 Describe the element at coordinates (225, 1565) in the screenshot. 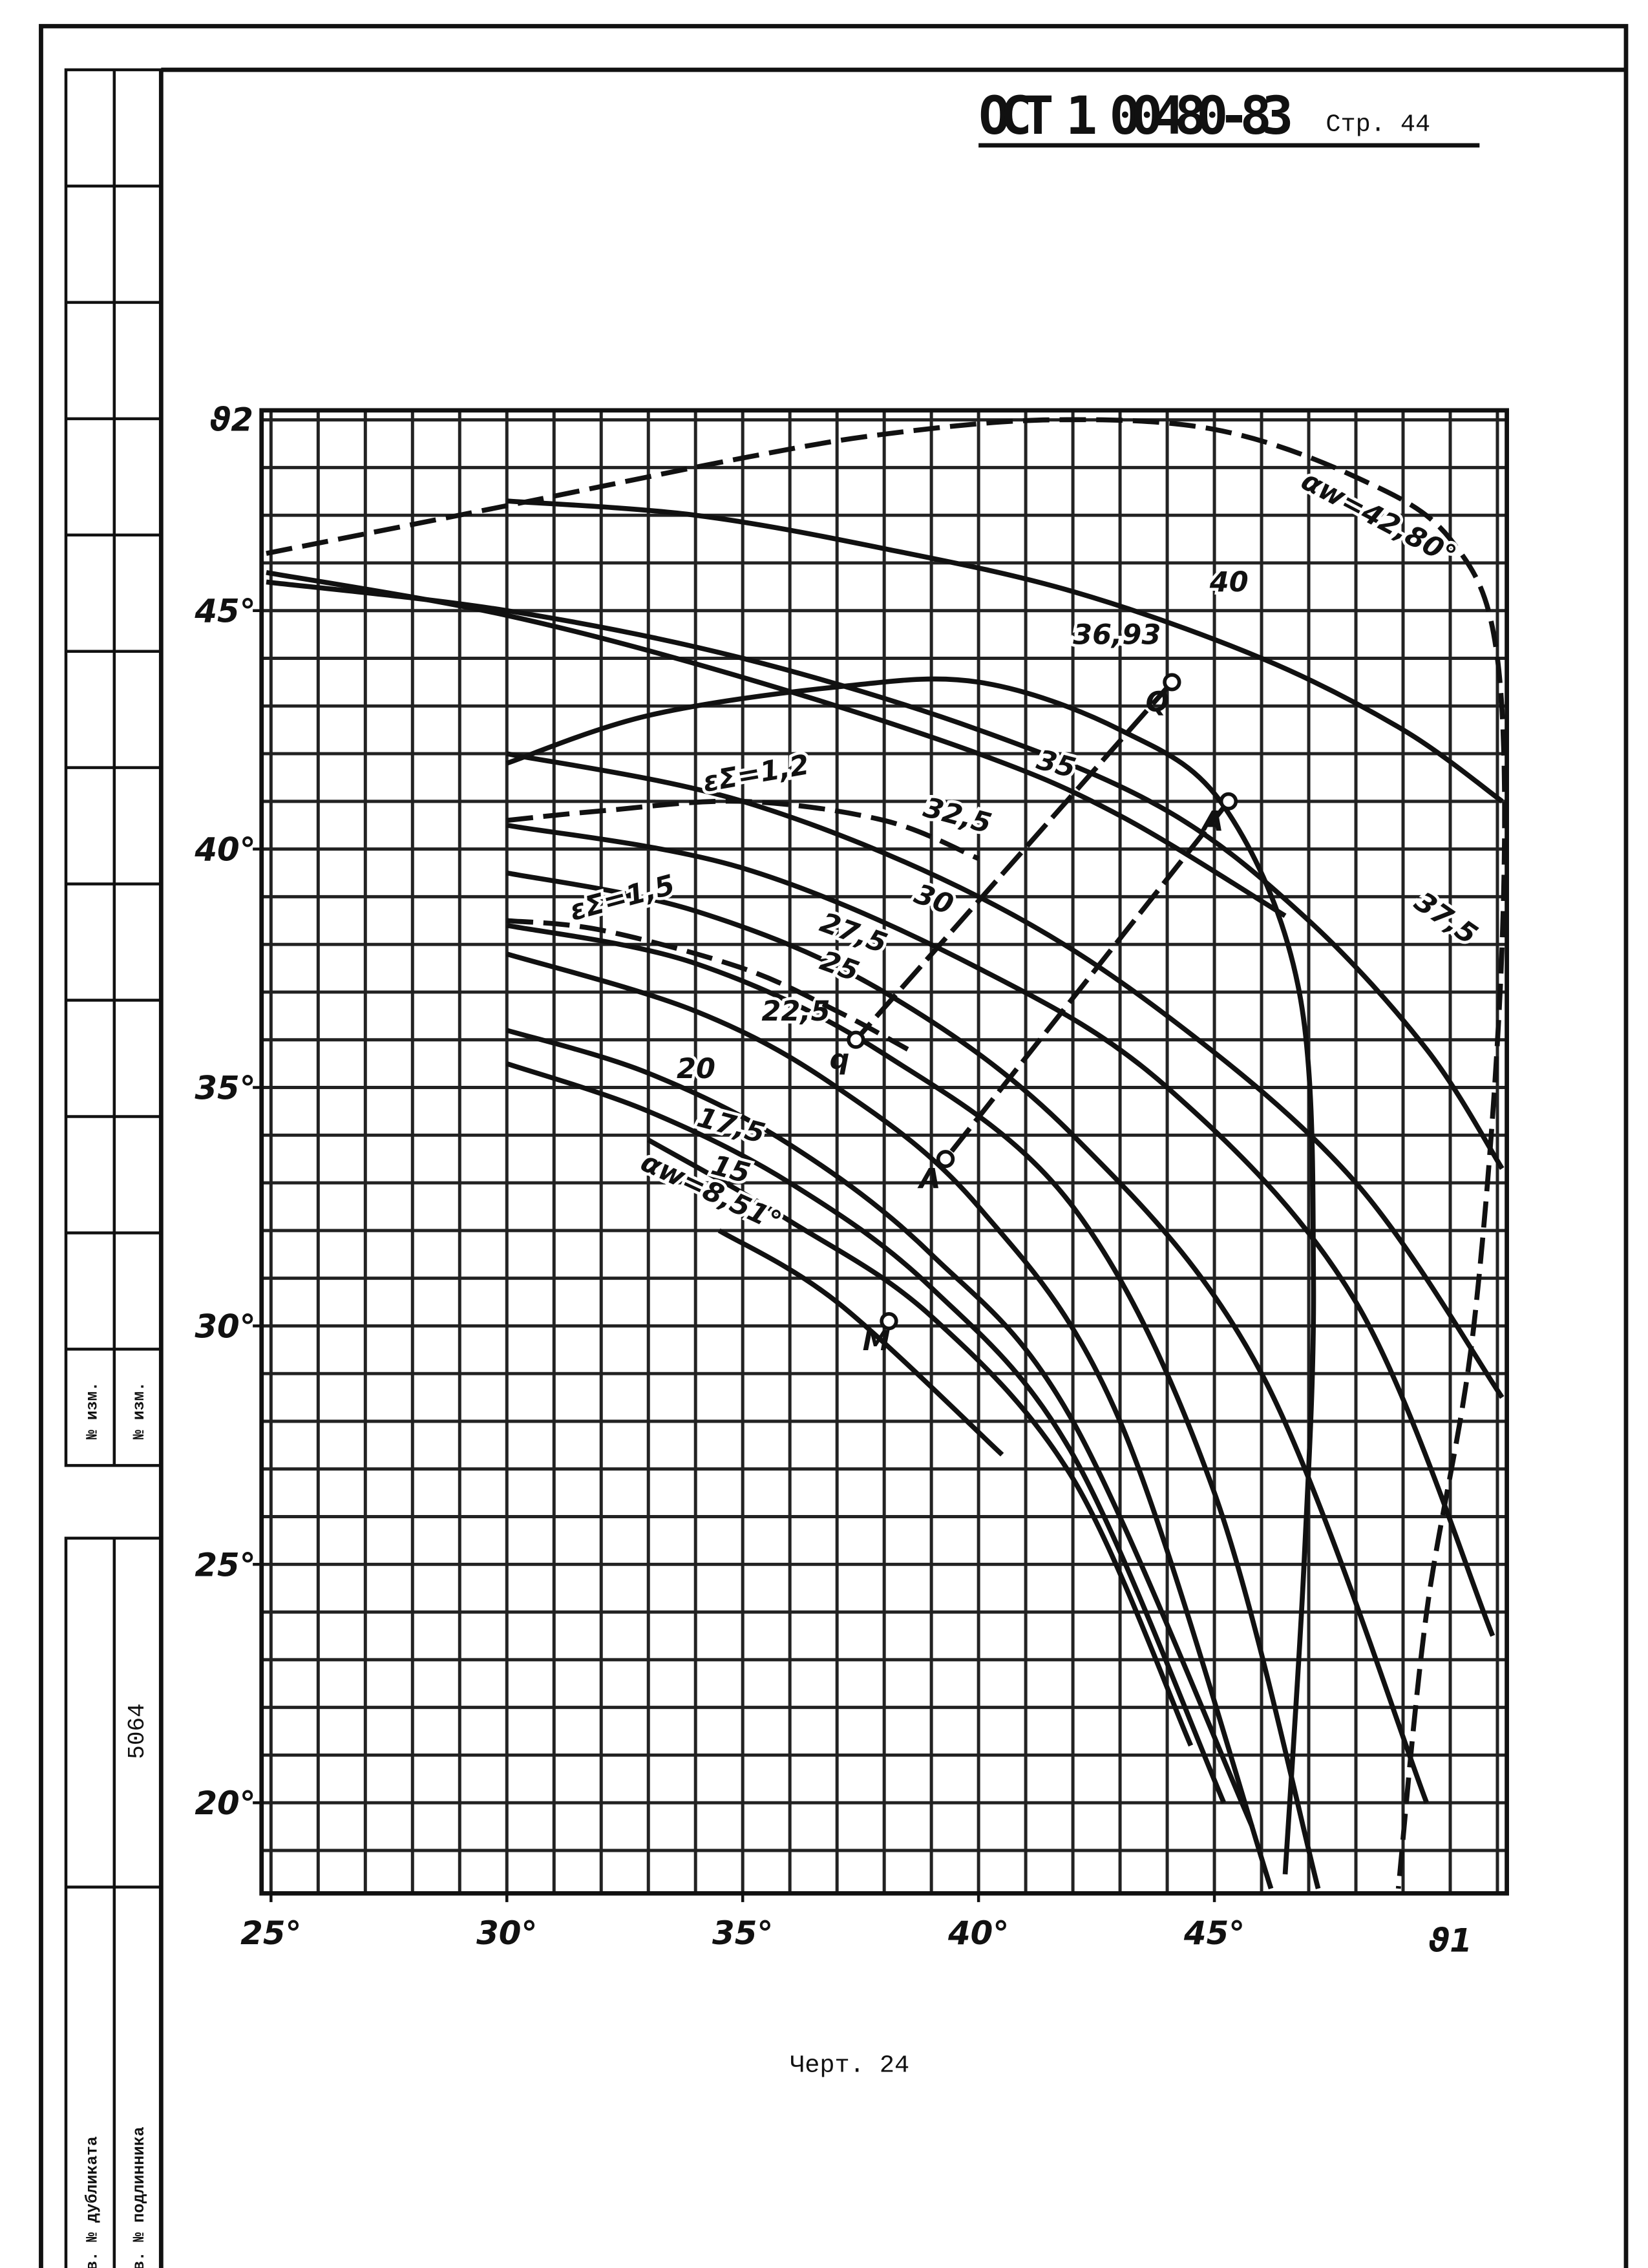

I see `y-tick-label: 25°` at that location.